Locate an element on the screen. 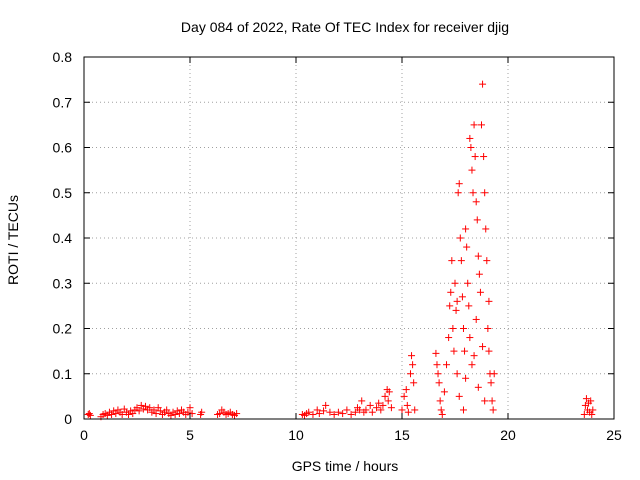 This screenshot has width=640, height=480. y-tick-label: 0.5 is located at coordinates (63, 193).